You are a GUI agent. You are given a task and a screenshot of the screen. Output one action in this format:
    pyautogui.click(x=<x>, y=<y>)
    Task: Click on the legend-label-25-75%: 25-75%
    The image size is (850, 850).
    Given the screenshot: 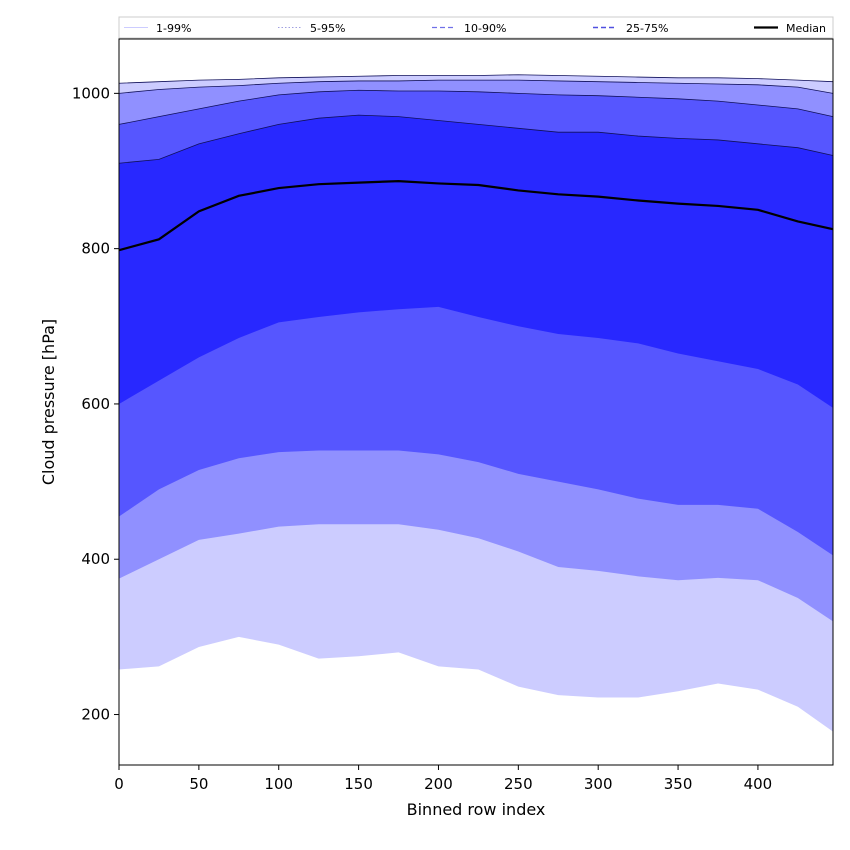 What is the action you would take?
    pyautogui.click(x=647, y=28)
    